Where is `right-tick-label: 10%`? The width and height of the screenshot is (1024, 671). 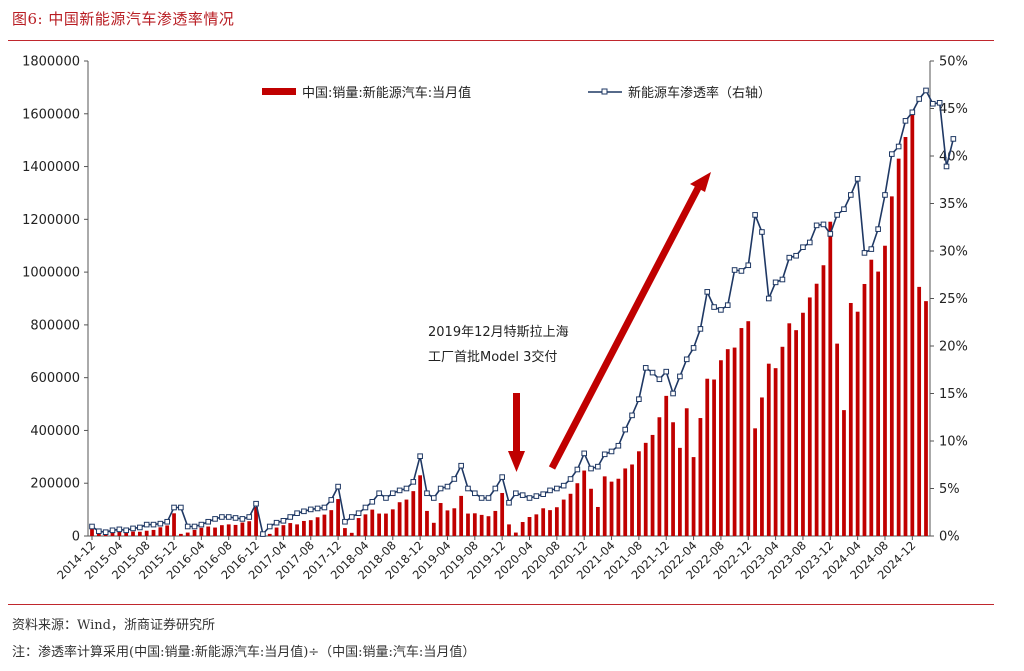
right-tick-label: 10% is located at coordinates (953, 442).